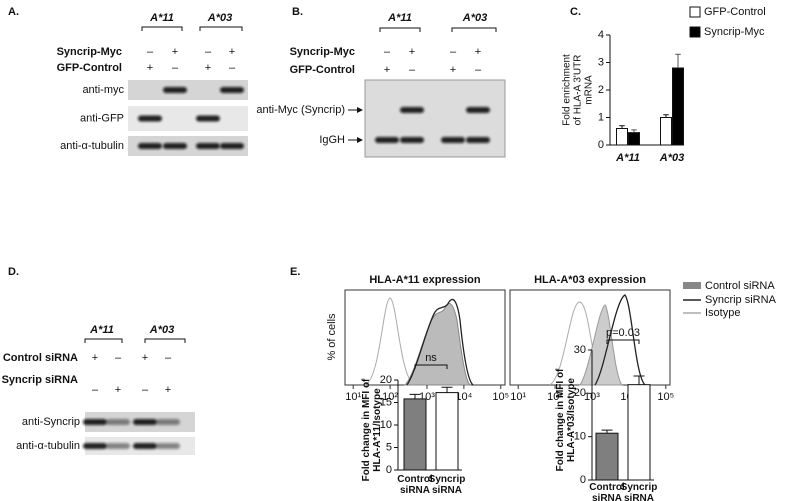  I want to click on blot-label: IgGH, so click(332, 140).